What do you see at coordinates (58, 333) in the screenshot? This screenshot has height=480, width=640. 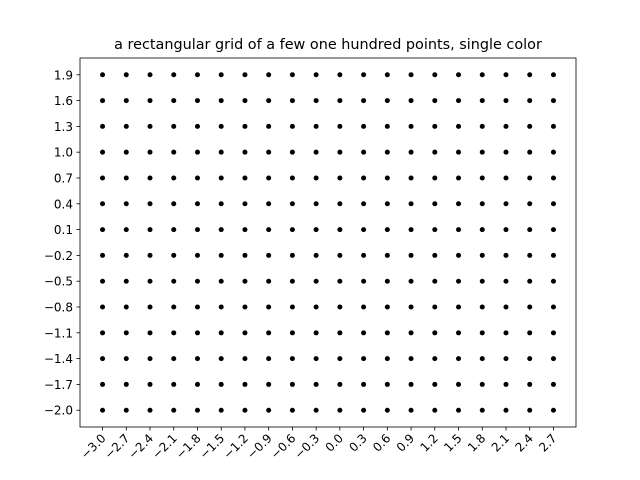 I see `y-tick-label: −1.1` at bounding box center [58, 333].